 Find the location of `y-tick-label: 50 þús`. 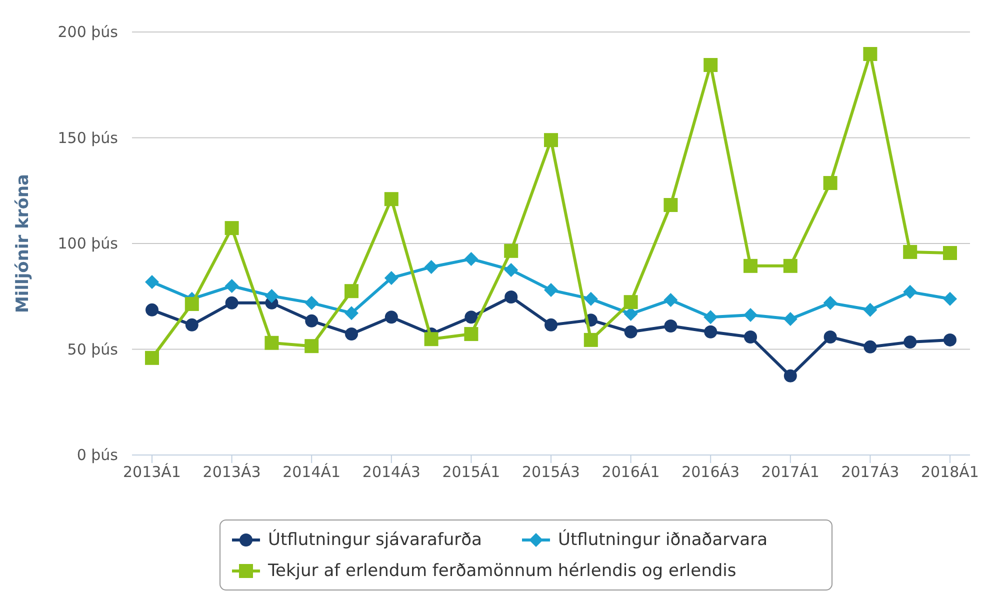

y-tick-label: 50 þús is located at coordinates (92, 349).